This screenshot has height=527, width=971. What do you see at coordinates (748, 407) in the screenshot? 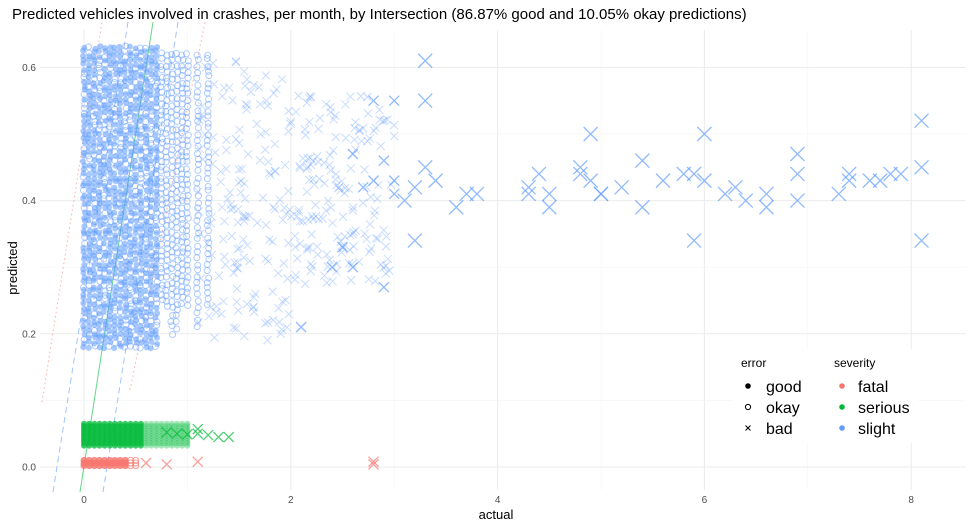
I see `legend-okay-circle-icon` at bounding box center [748, 407].